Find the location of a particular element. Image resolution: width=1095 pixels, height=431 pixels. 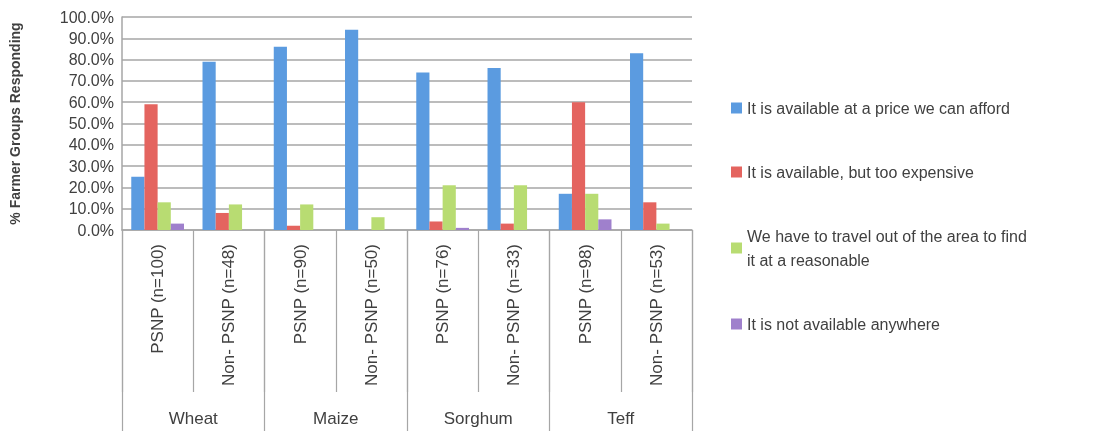

y-tick-label: 90.0% is located at coordinates (91, 38).